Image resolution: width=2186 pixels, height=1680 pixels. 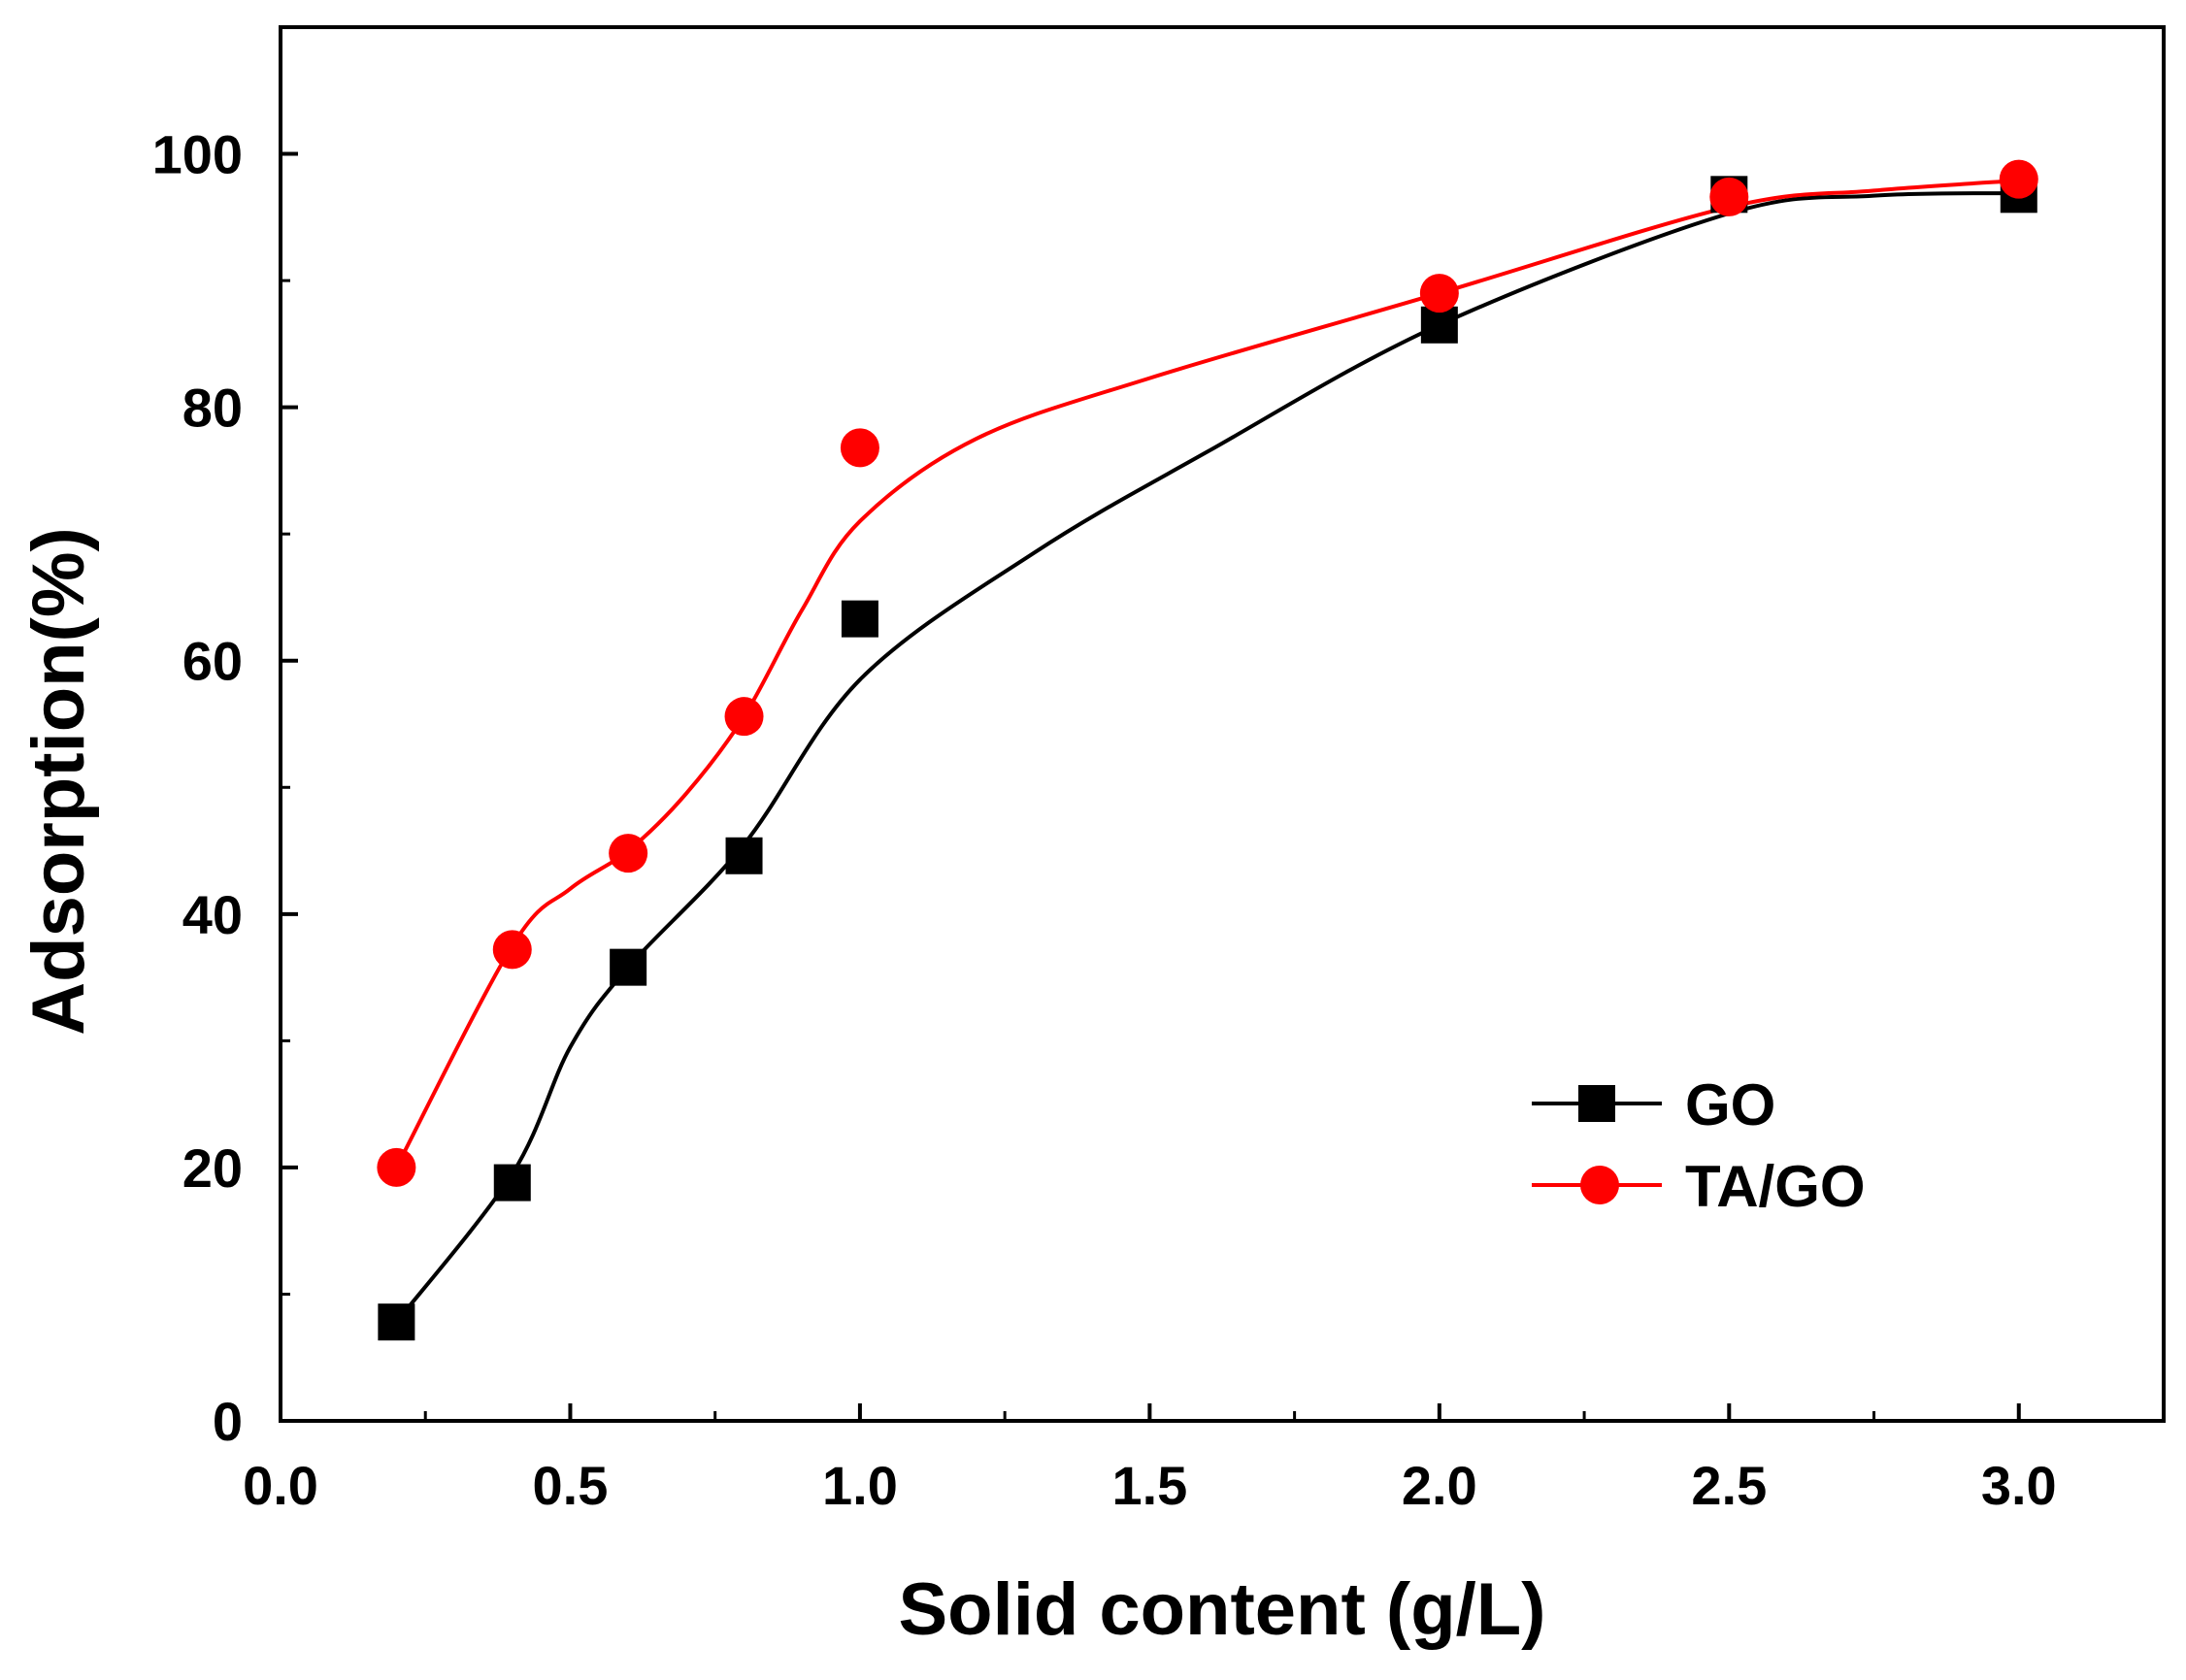 I want to click on y-axis-label: Adsorption(%), so click(x=59, y=781).